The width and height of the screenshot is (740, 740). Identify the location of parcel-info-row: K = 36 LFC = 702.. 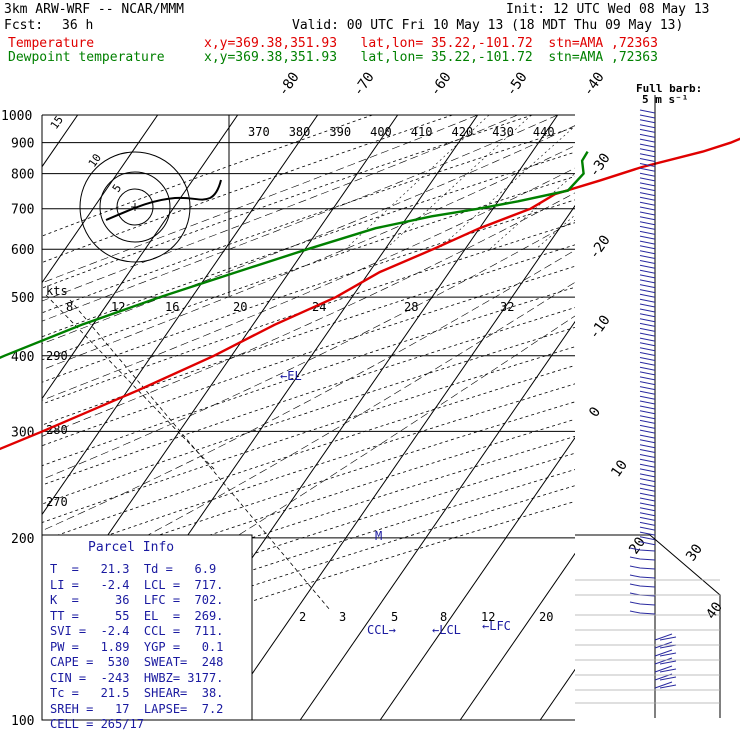
(137, 600).